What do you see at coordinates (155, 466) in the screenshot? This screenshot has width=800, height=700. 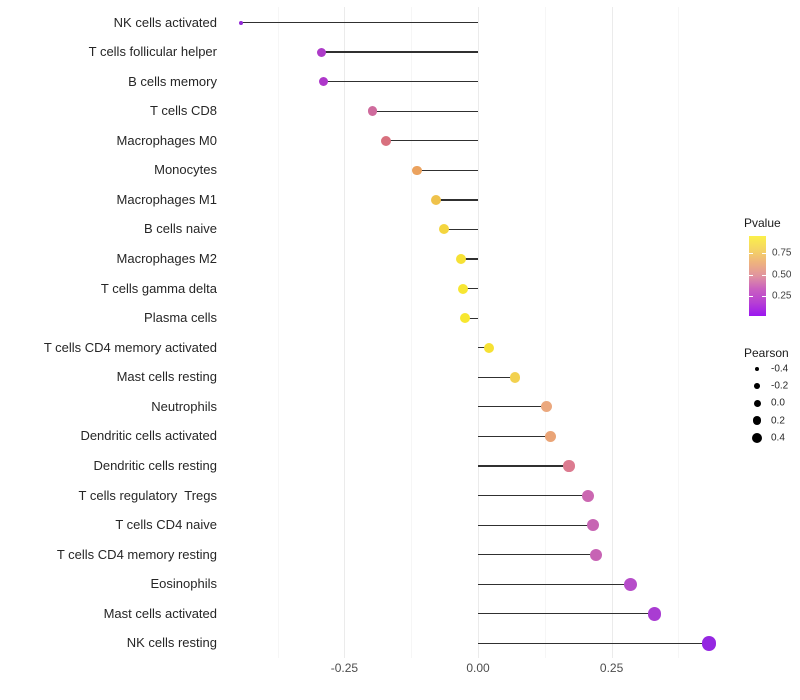 I see `y-axis-label: Dendritic cells resting` at bounding box center [155, 466].